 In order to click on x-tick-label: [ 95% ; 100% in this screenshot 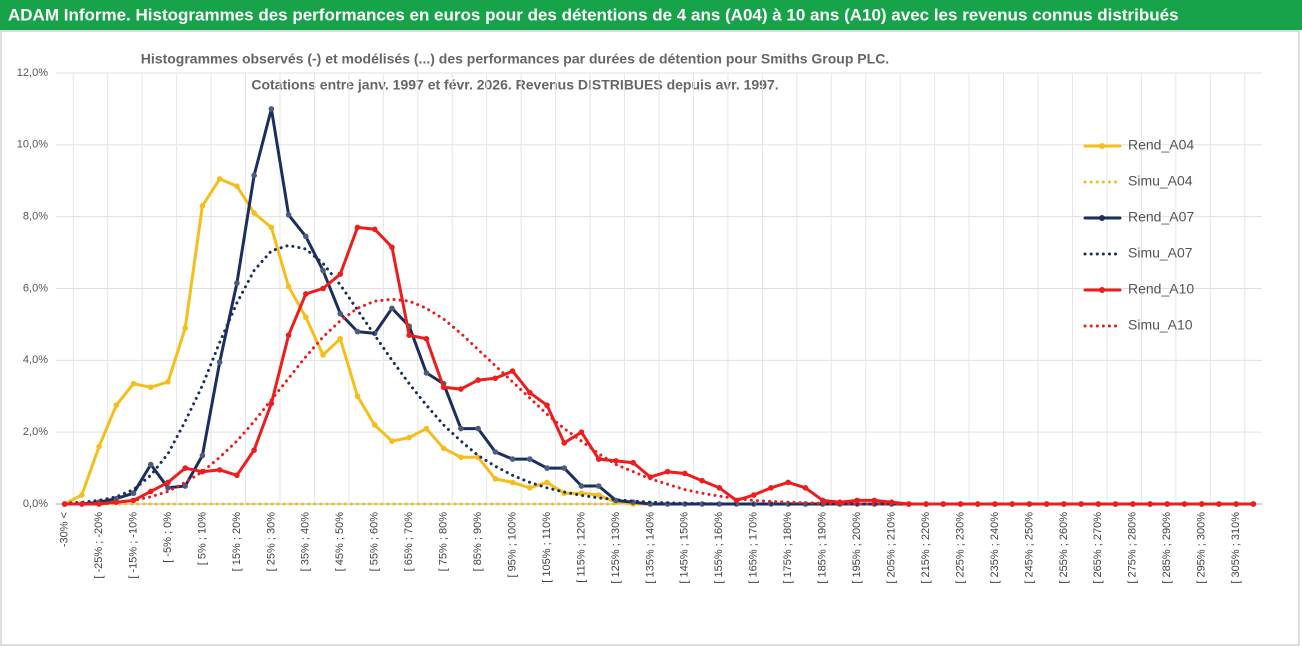, I will do `click(512, 545)`.